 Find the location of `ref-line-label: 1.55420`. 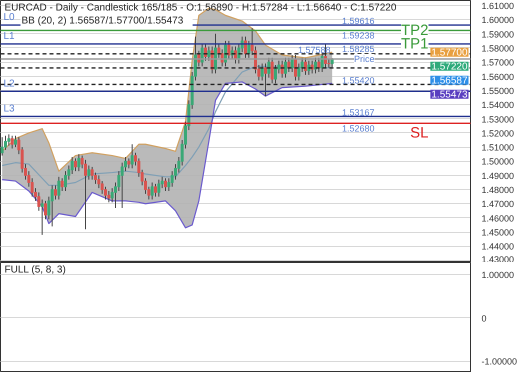

ref-line-label: 1.55420 is located at coordinates (358, 80).